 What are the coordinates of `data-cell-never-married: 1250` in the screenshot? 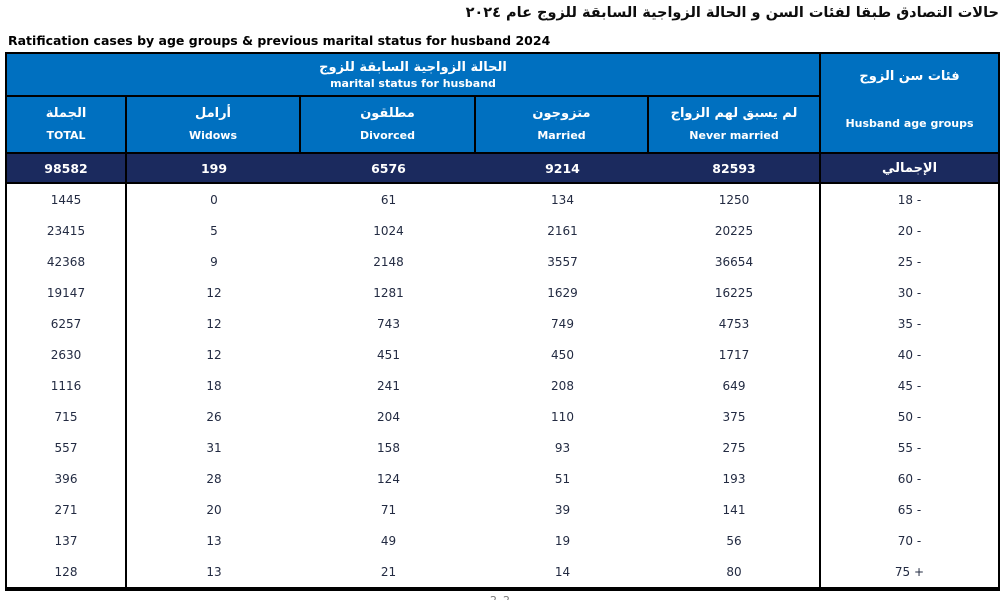 It's located at (735, 199).